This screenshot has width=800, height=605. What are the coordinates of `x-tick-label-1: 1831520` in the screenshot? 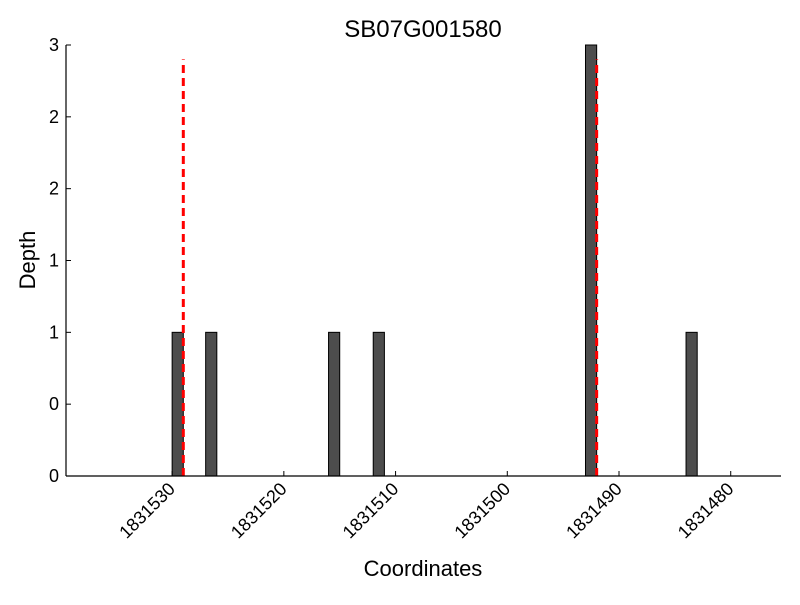 It's located at (259, 511).